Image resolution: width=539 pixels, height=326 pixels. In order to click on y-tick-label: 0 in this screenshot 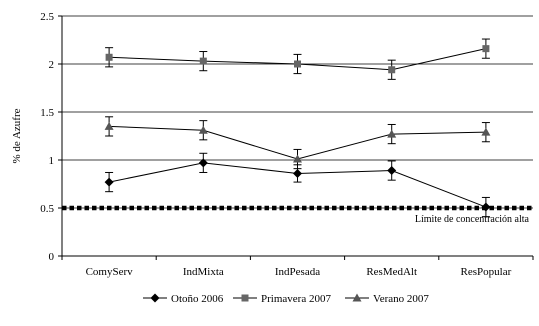, I will do `click(52, 257)`.